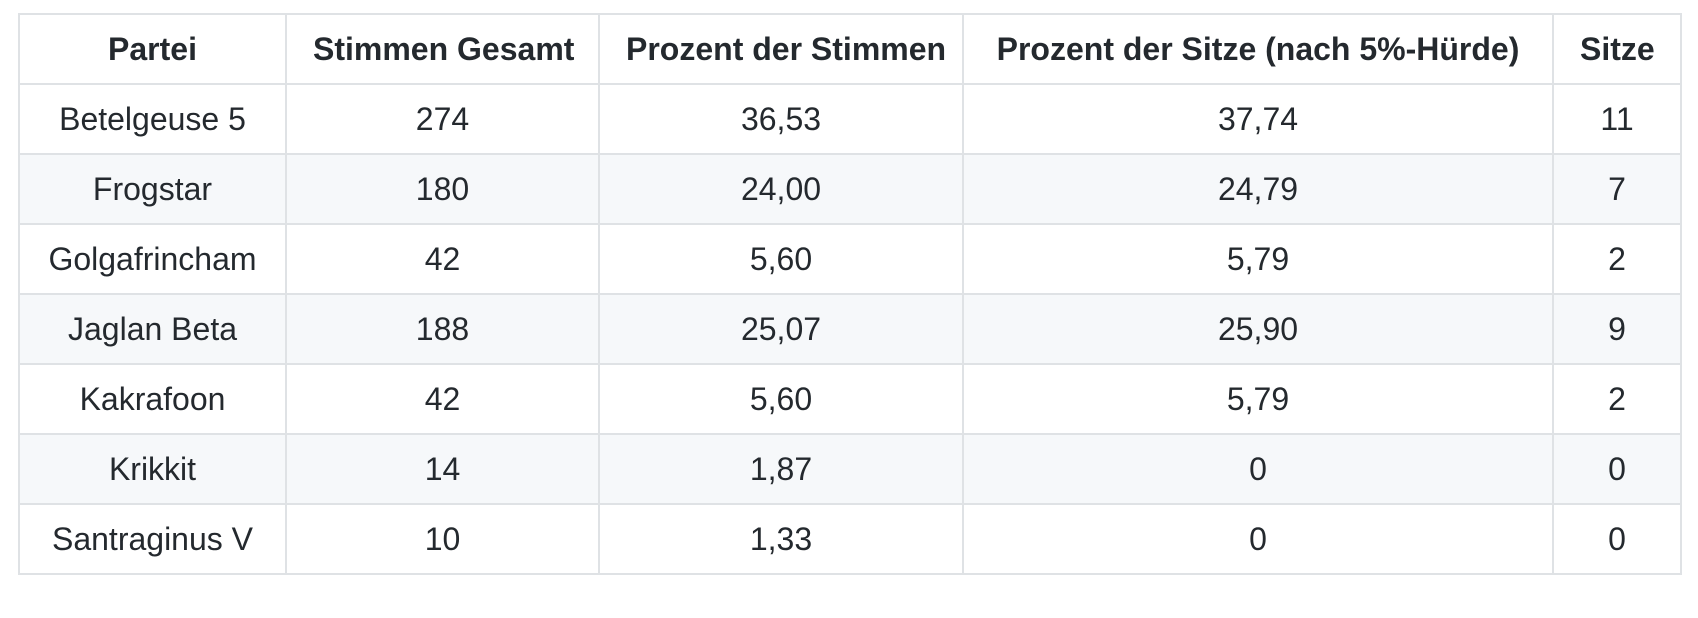 Image resolution: width=1698 pixels, height=618 pixels. What do you see at coordinates (1617, 119) in the screenshot?
I see `table-cell: 11` at bounding box center [1617, 119].